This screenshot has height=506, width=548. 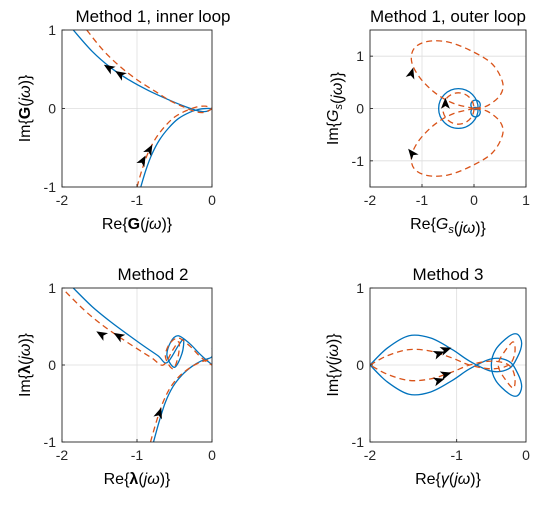 I want to click on chart-title: Method 3, so click(x=448, y=274).